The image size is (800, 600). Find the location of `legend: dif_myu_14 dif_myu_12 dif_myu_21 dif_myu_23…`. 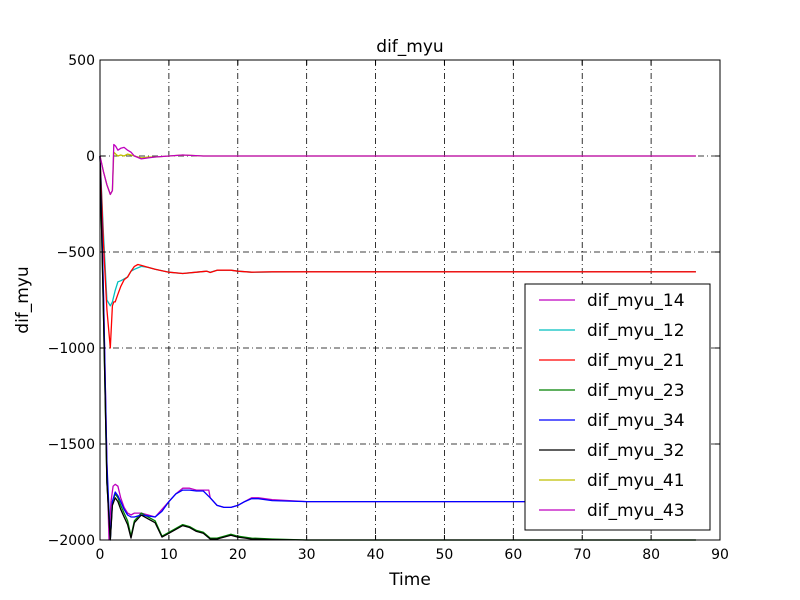

legend: dif_myu_14 dif_myu_12 dif_myu_21 dif_myu_23… is located at coordinates (617, 407).